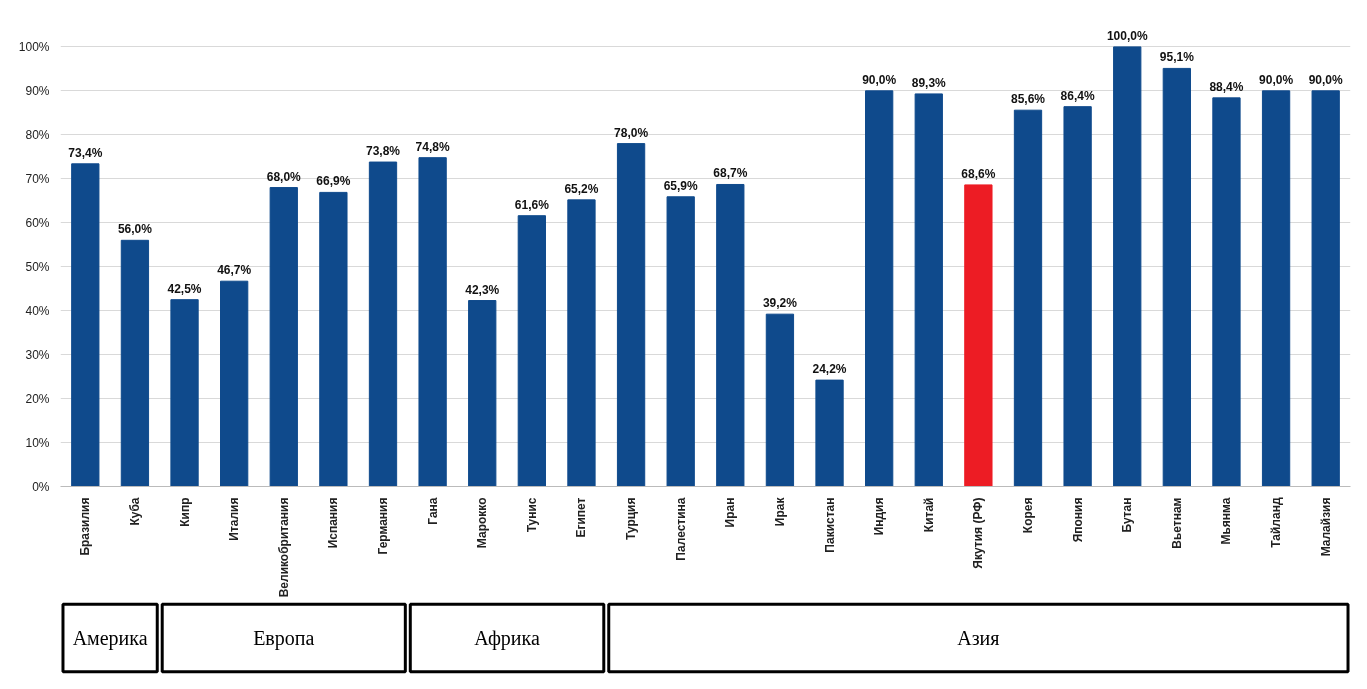  What do you see at coordinates (37, 398) in the screenshot?
I see `y-tick-label: 20%` at bounding box center [37, 398].